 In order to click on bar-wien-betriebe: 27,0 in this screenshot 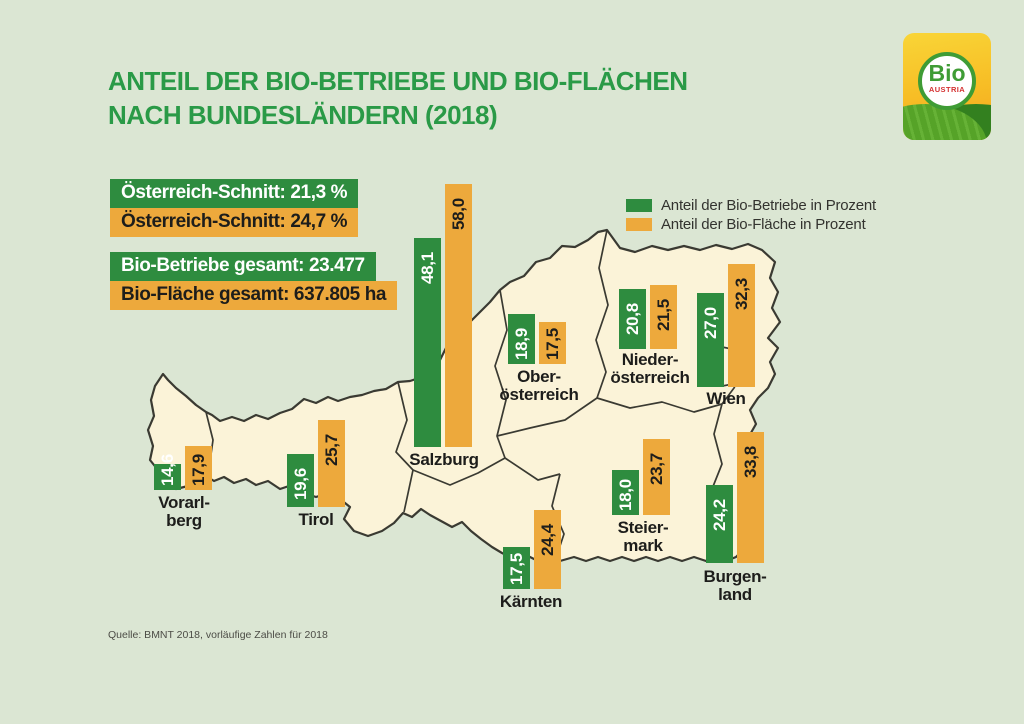, I will do `click(710, 340)`.